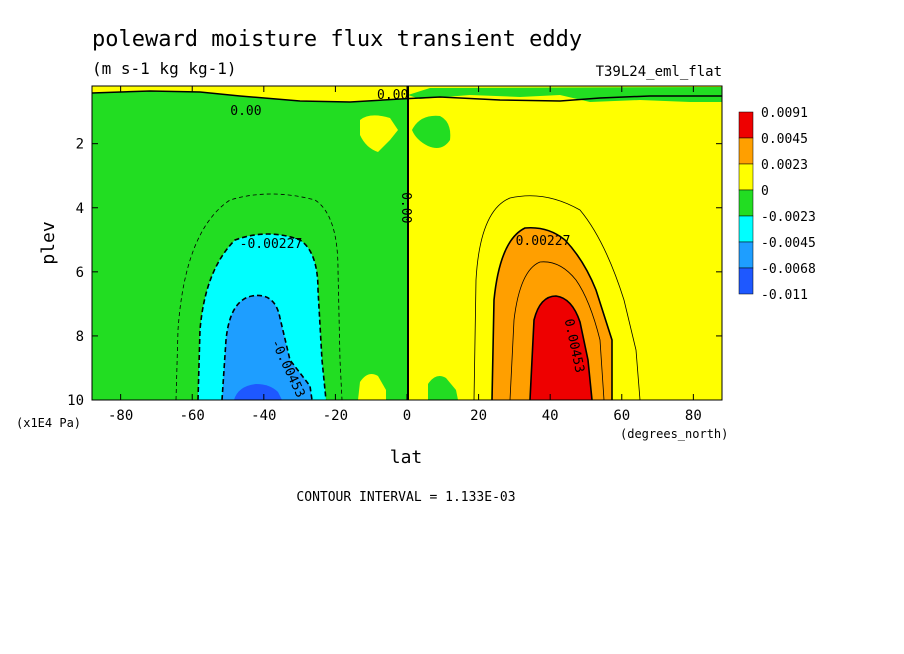 This screenshot has width=904, height=654. Describe the element at coordinates (784, 295) in the screenshot. I see `legend-label: -0.011` at that location.